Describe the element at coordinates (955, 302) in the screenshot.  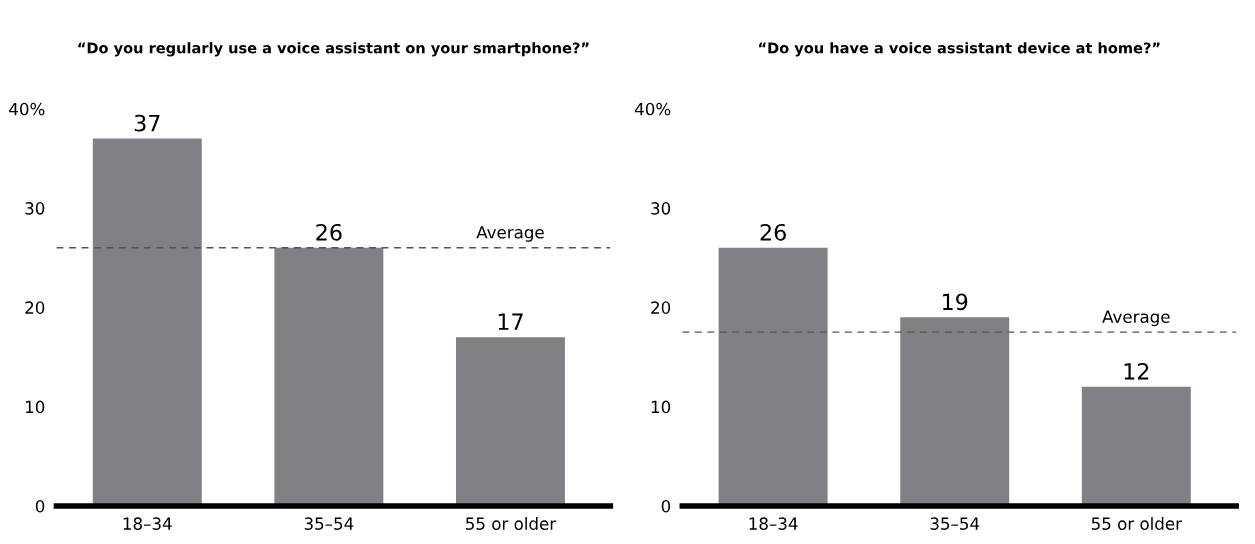
I see `data-label: 19` at that location.